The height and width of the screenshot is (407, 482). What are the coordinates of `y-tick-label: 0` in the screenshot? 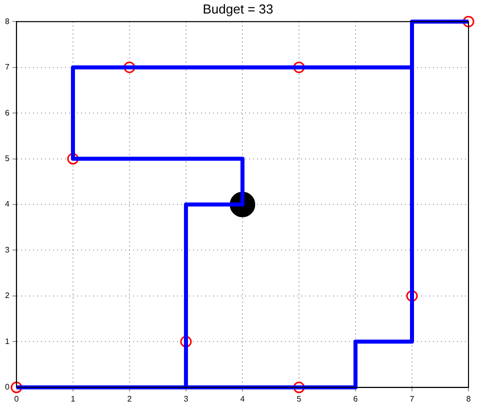 It's located at (7, 387).